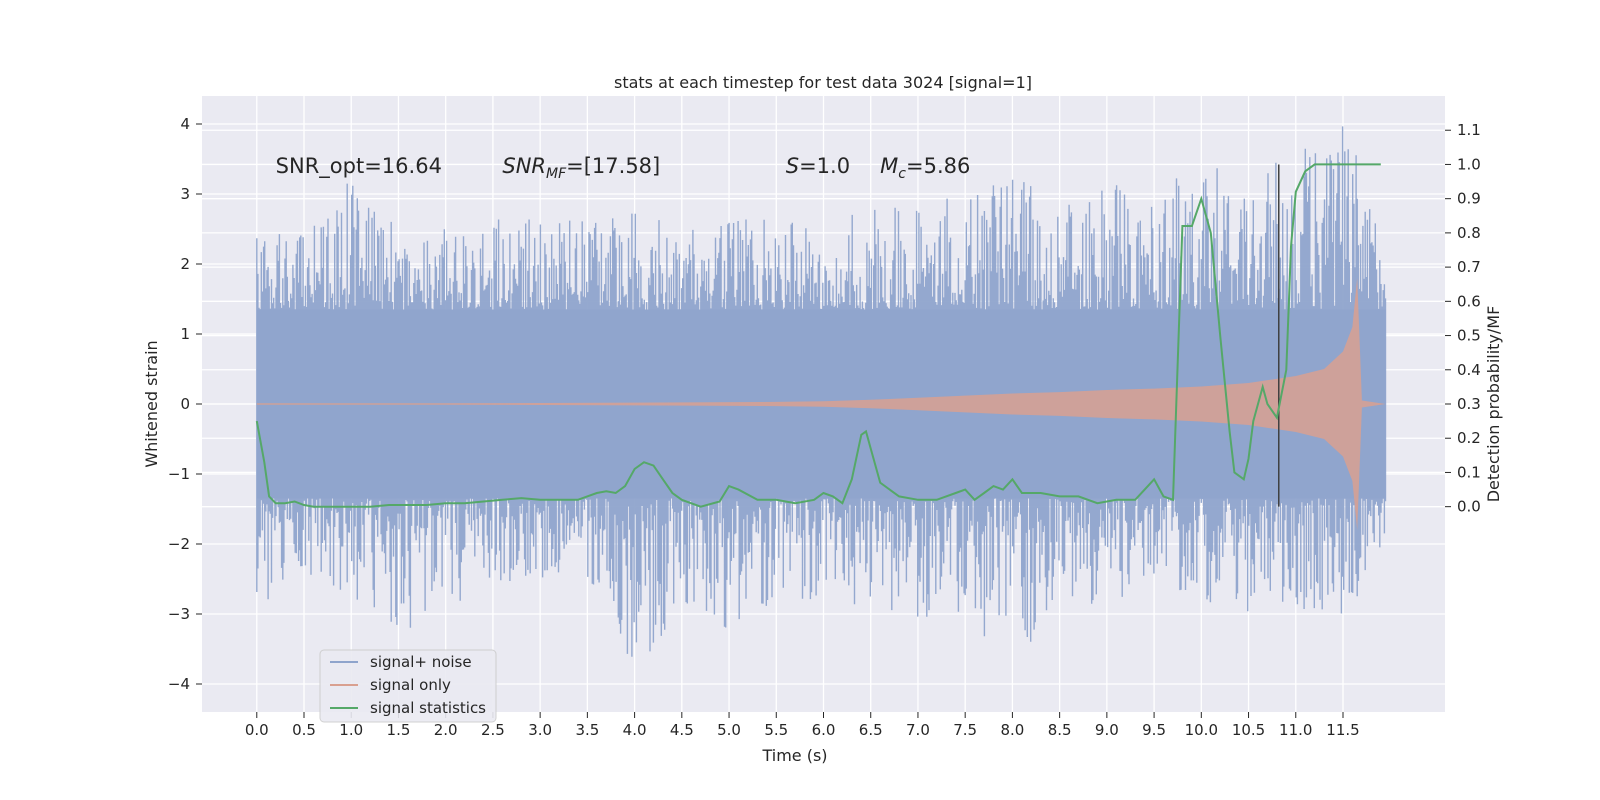  What do you see at coordinates (428, 708) in the screenshot?
I see `legend-label-signal-statistics: signal statistics` at bounding box center [428, 708].